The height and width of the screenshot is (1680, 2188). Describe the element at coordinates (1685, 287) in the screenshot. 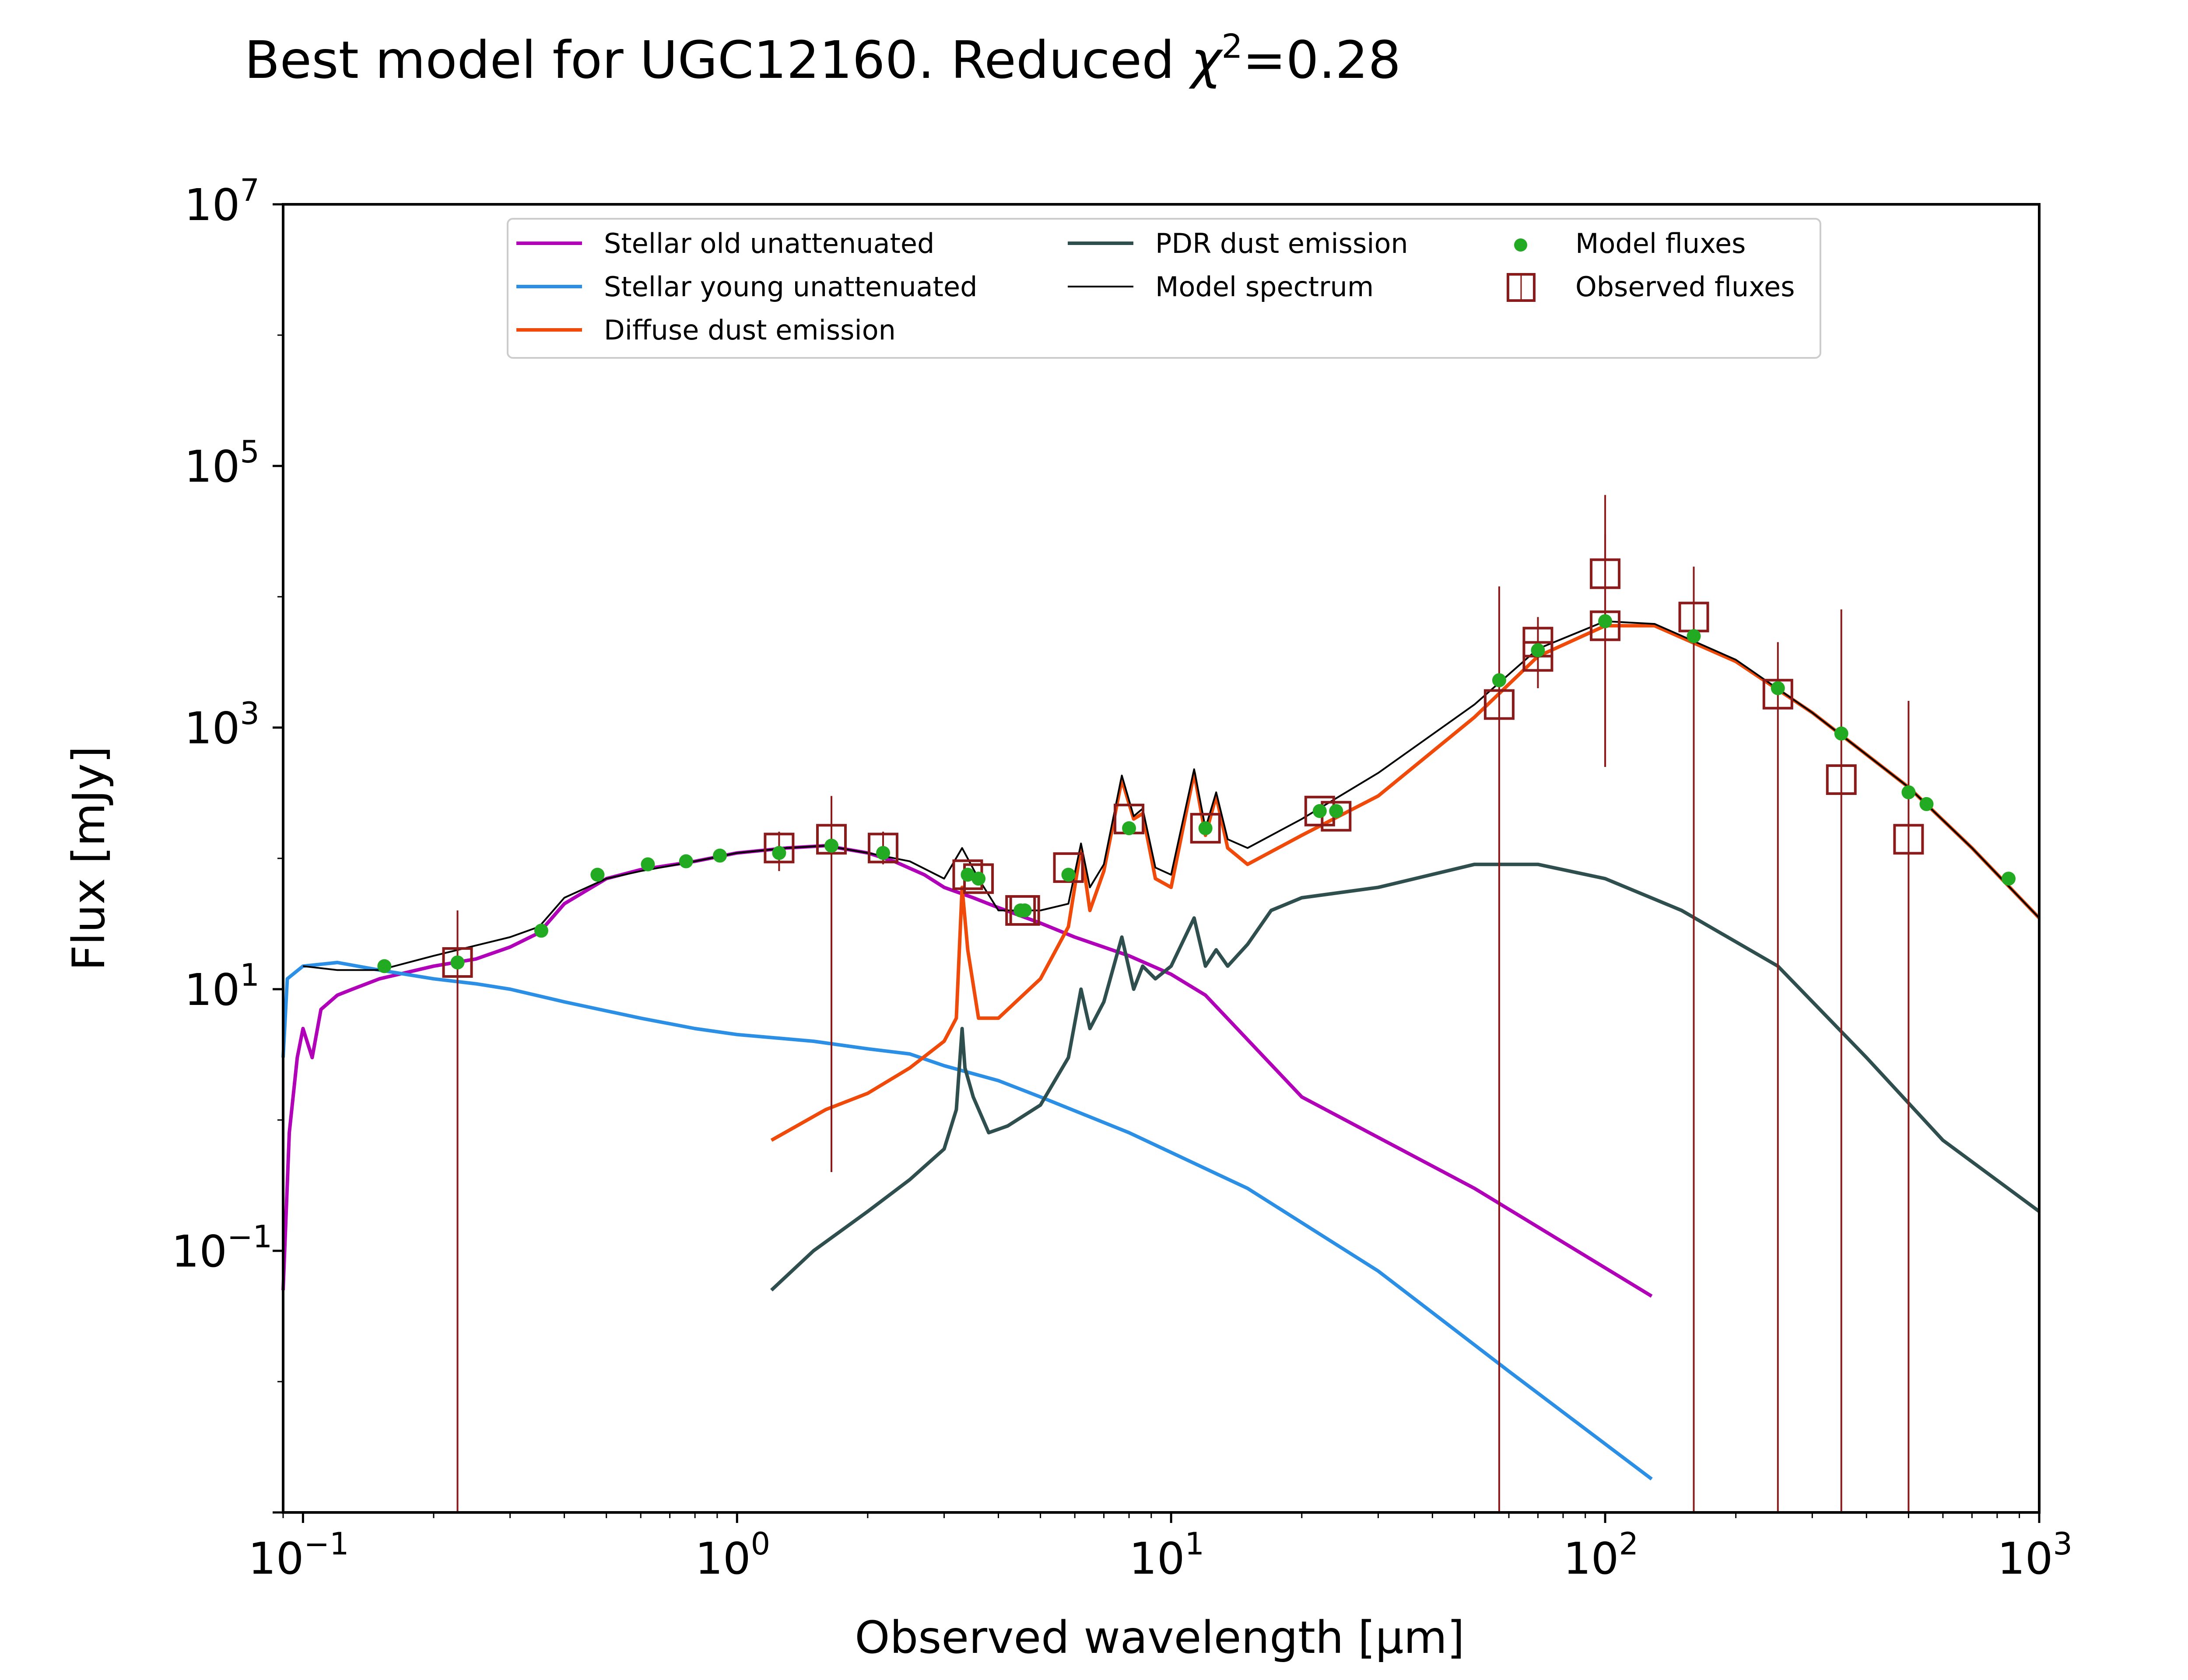

I see `legend-label: Observed fluxes` at that location.